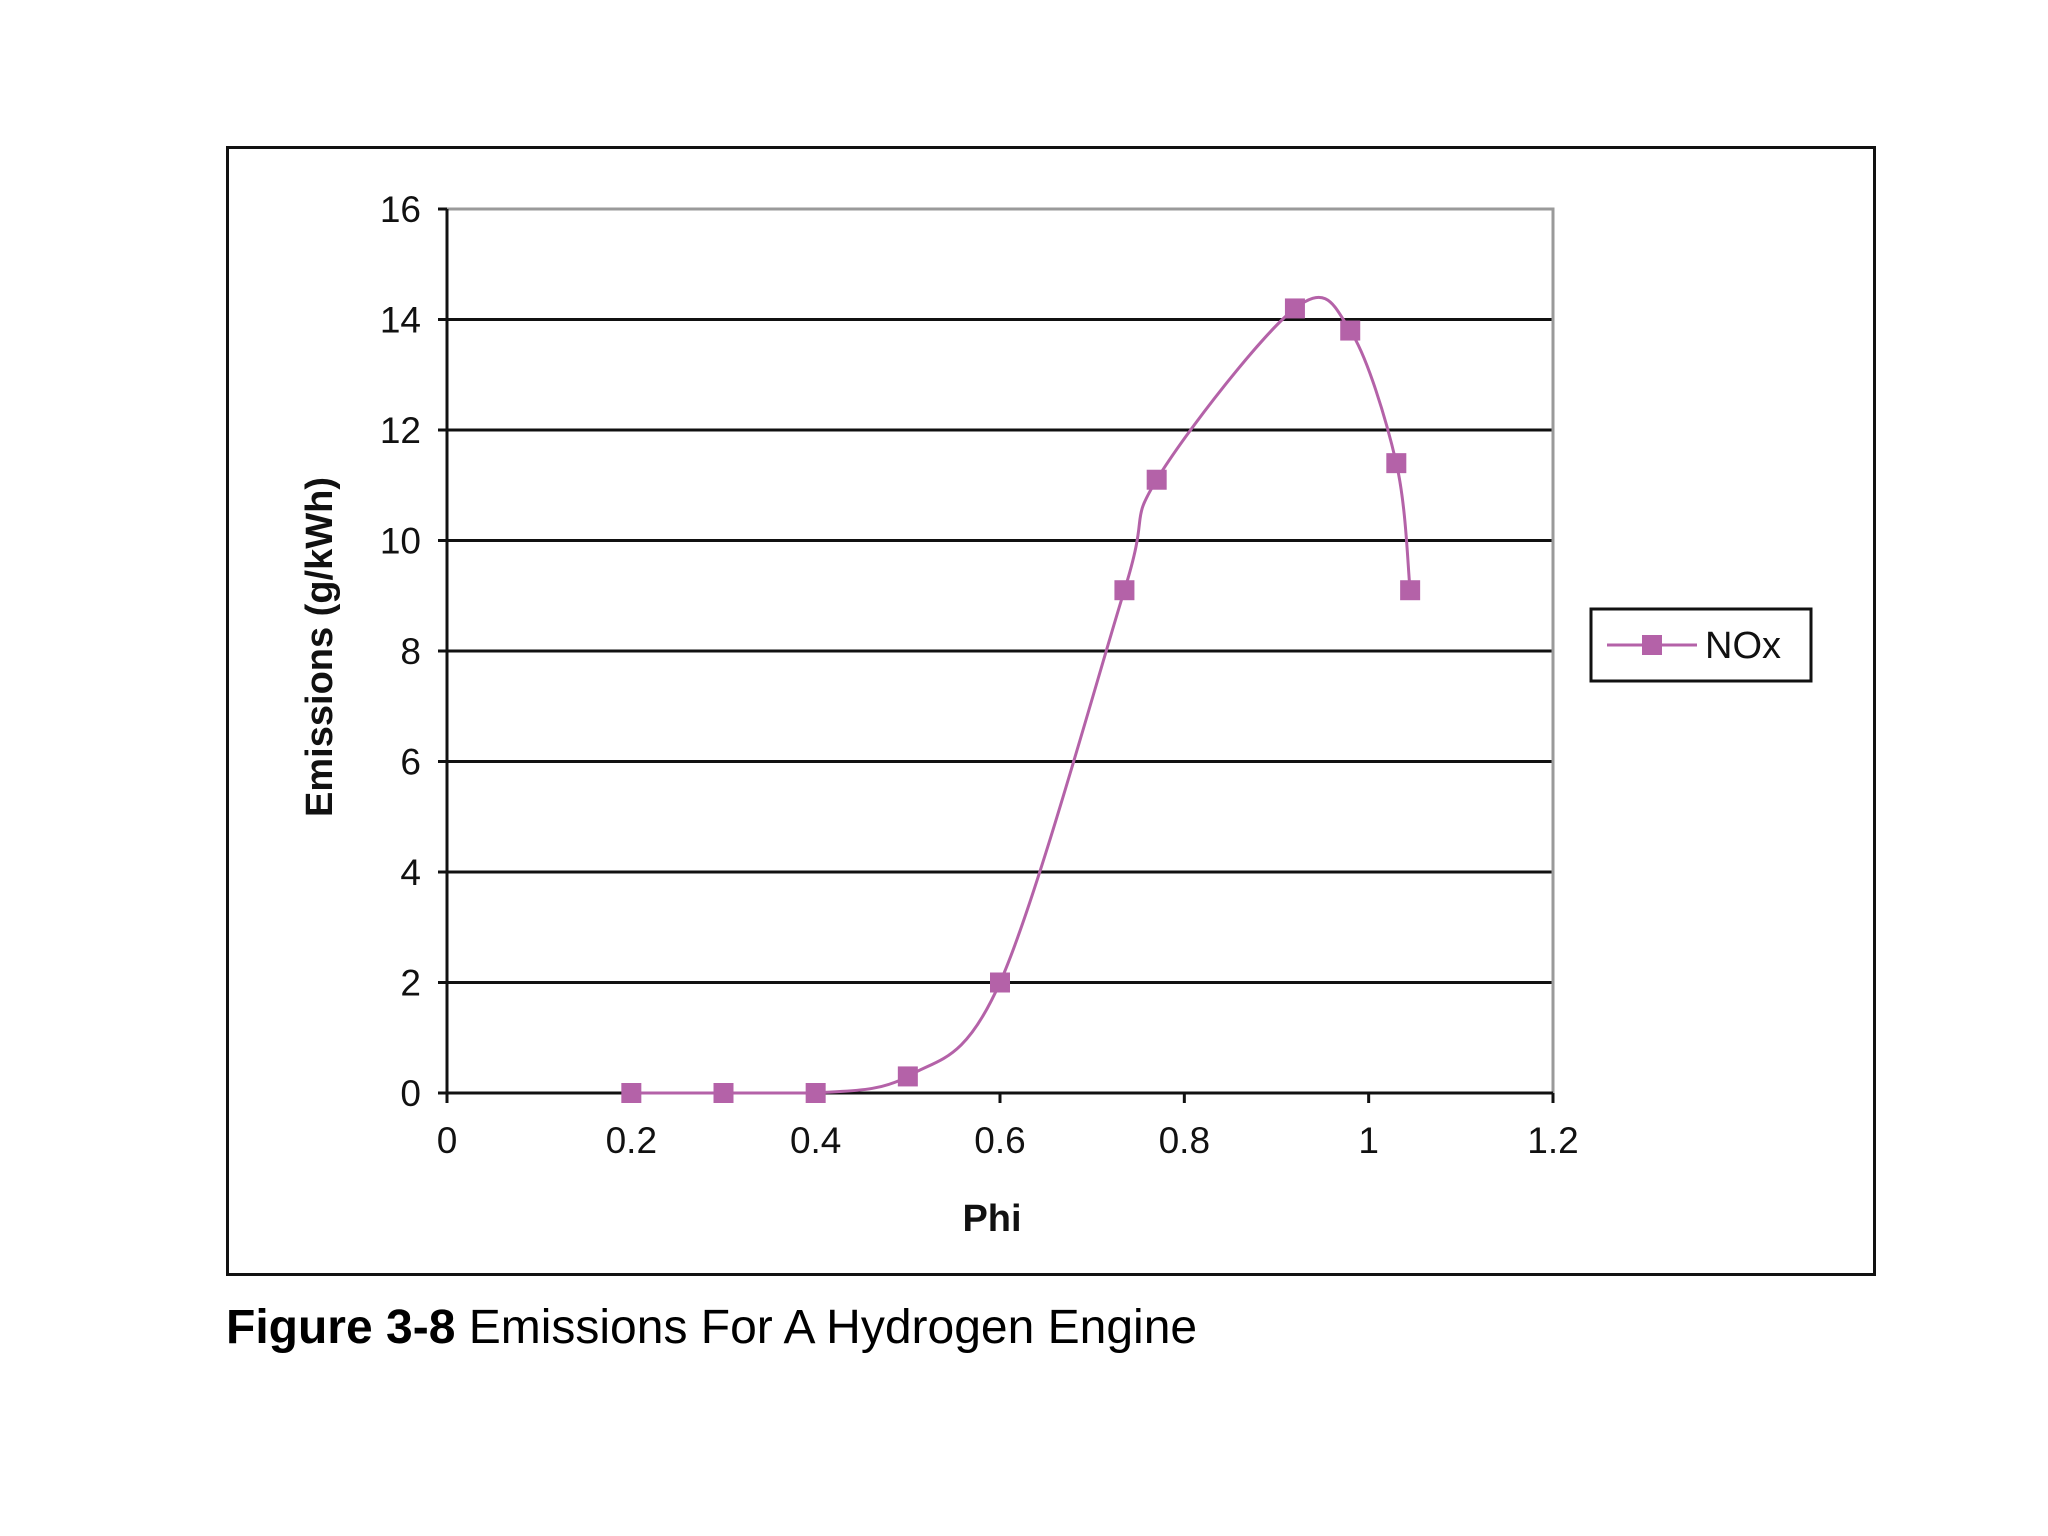  Describe the element at coordinates (400, 320) in the screenshot. I see `y-tick-label: 14` at that location.